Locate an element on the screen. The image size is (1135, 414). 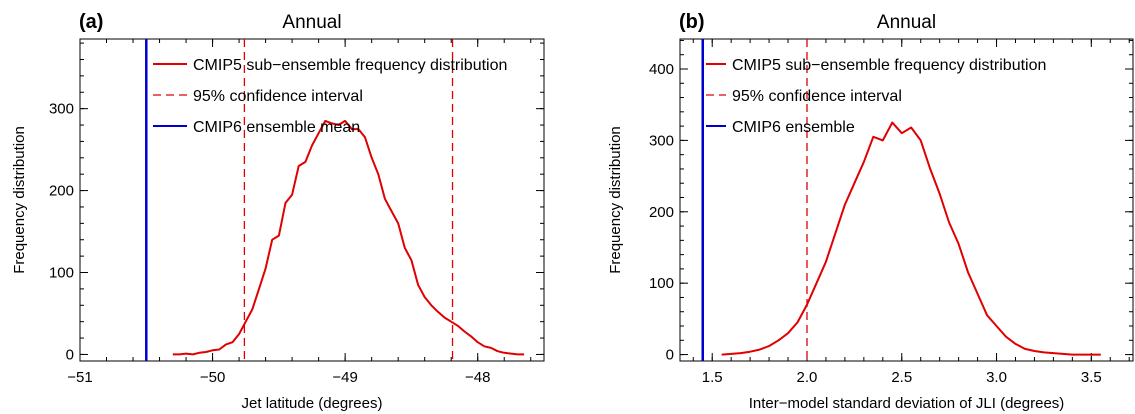
y-tick-label: 400 is located at coordinates (661, 69).